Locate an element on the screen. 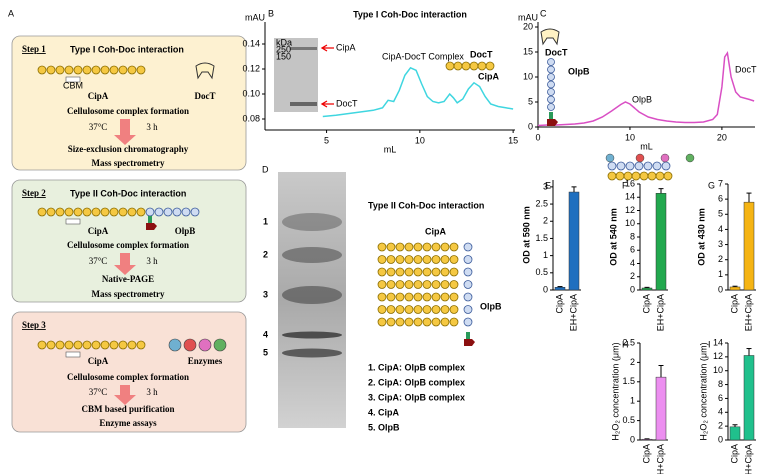 The height and width of the screenshot is (474, 762). y-tick-label: 3 is located at coordinates (545, 186).